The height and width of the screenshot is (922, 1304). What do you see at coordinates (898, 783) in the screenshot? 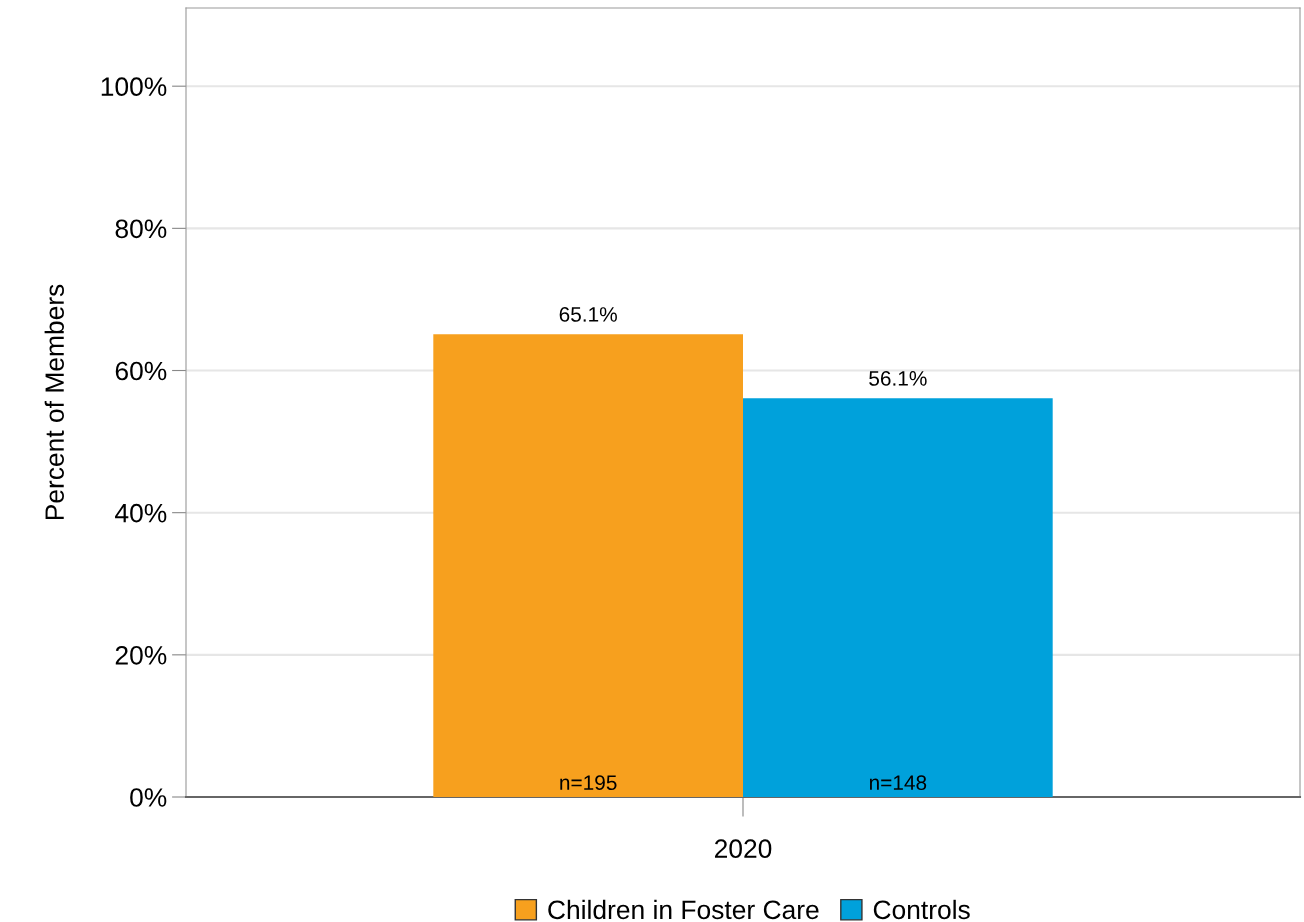
I see `annotation: n=148` at bounding box center [898, 783].